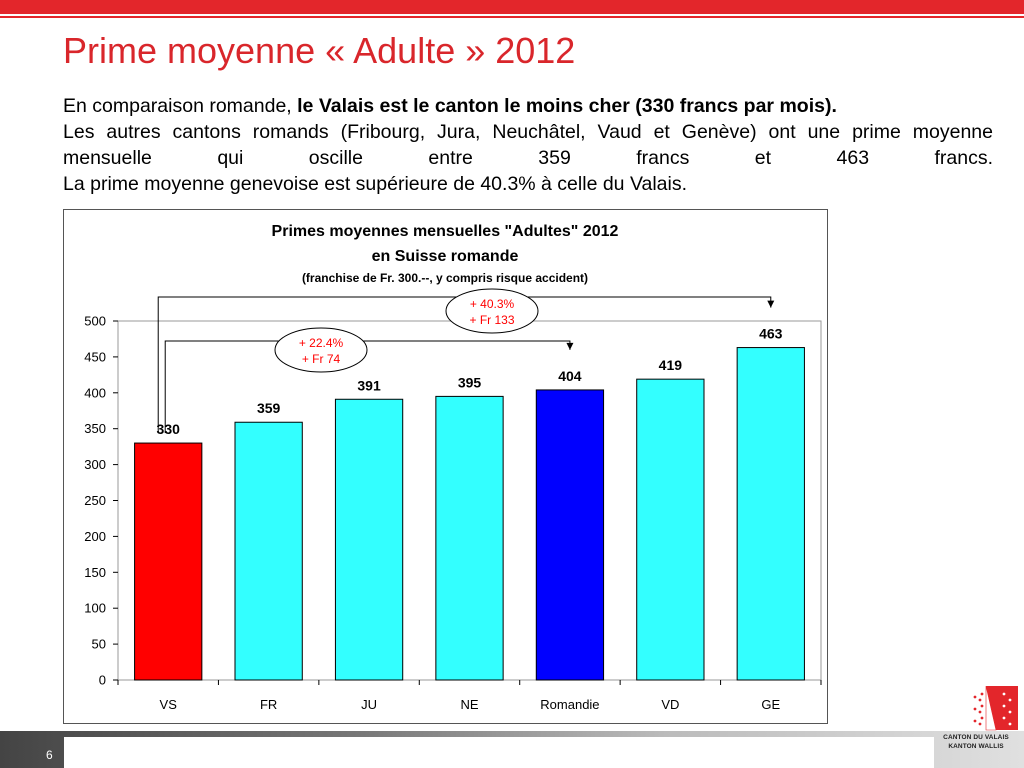  Describe the element at coordinates (95, 428) in the screenshot. I see `y-tick-label: 350` at that location.